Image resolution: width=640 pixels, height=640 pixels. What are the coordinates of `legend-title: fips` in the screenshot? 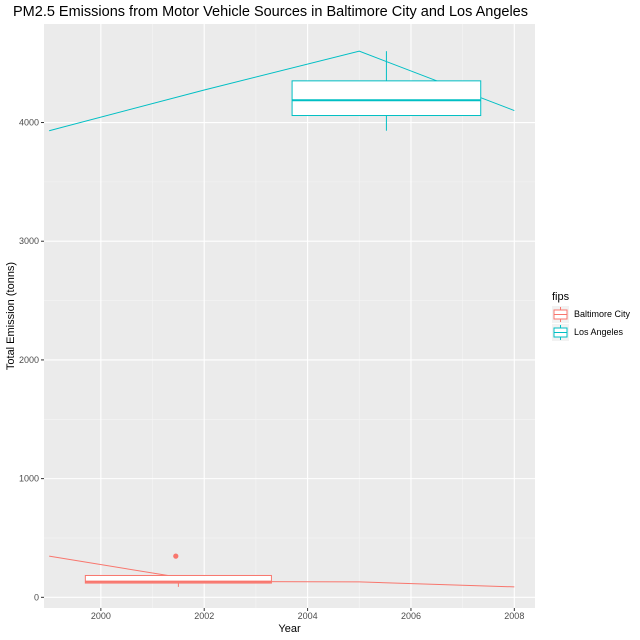 It's located at (561, 297).